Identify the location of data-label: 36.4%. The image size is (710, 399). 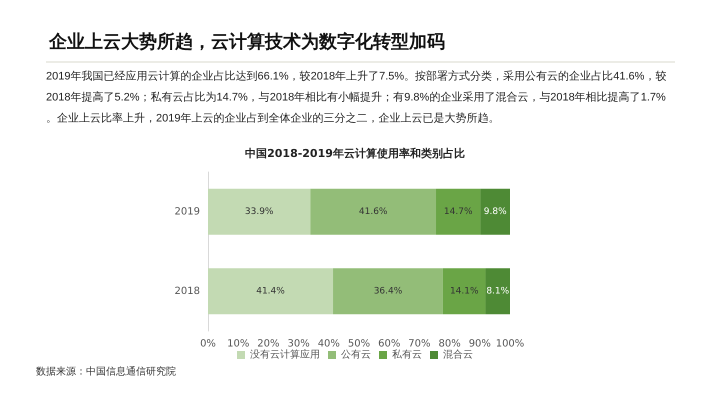
(388, 291).